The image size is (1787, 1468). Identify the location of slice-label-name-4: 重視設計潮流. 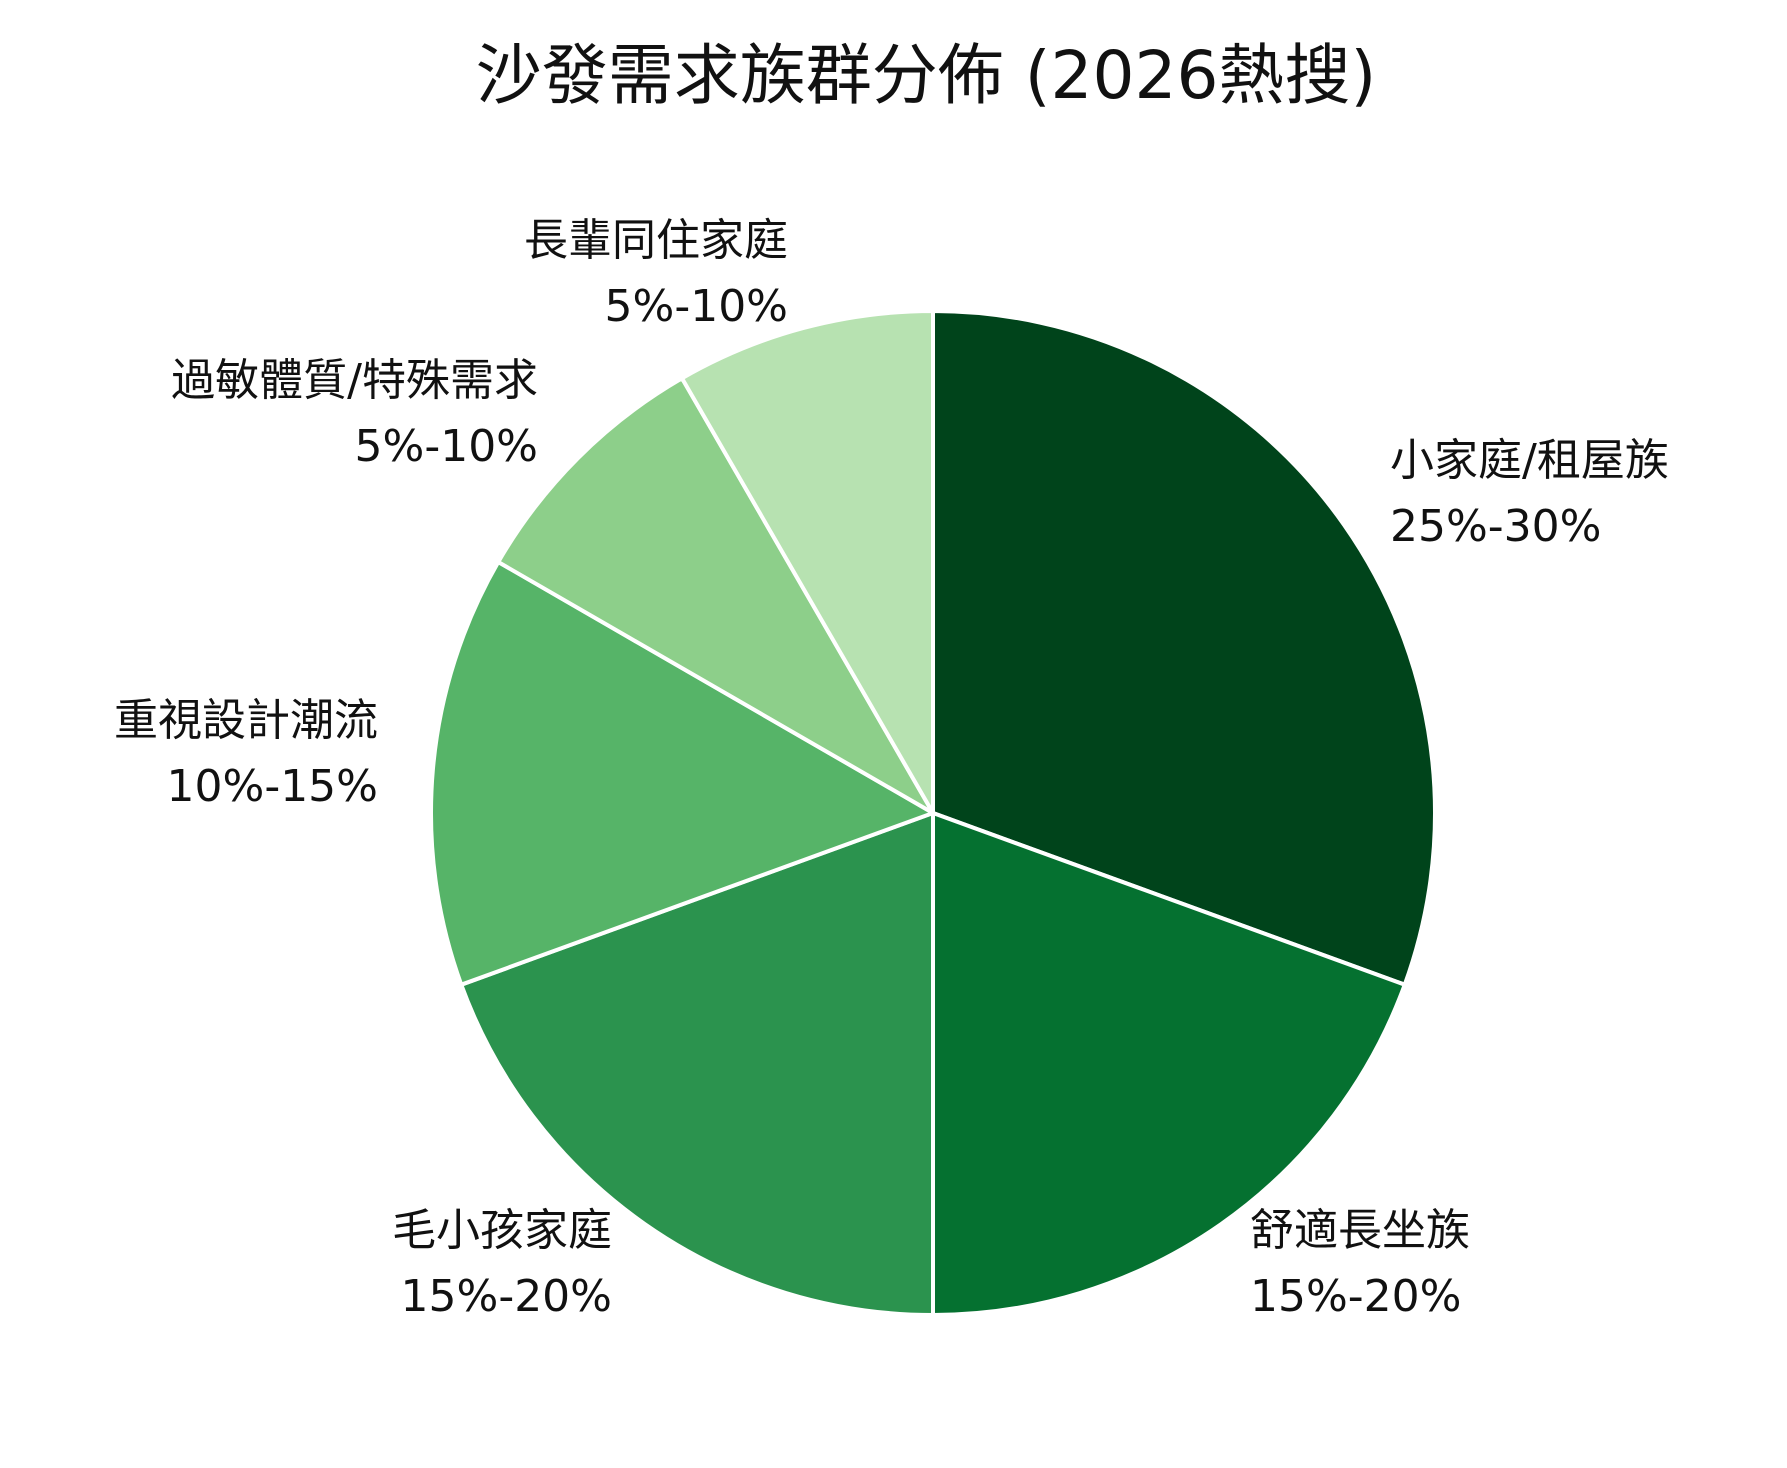
(246, 720).